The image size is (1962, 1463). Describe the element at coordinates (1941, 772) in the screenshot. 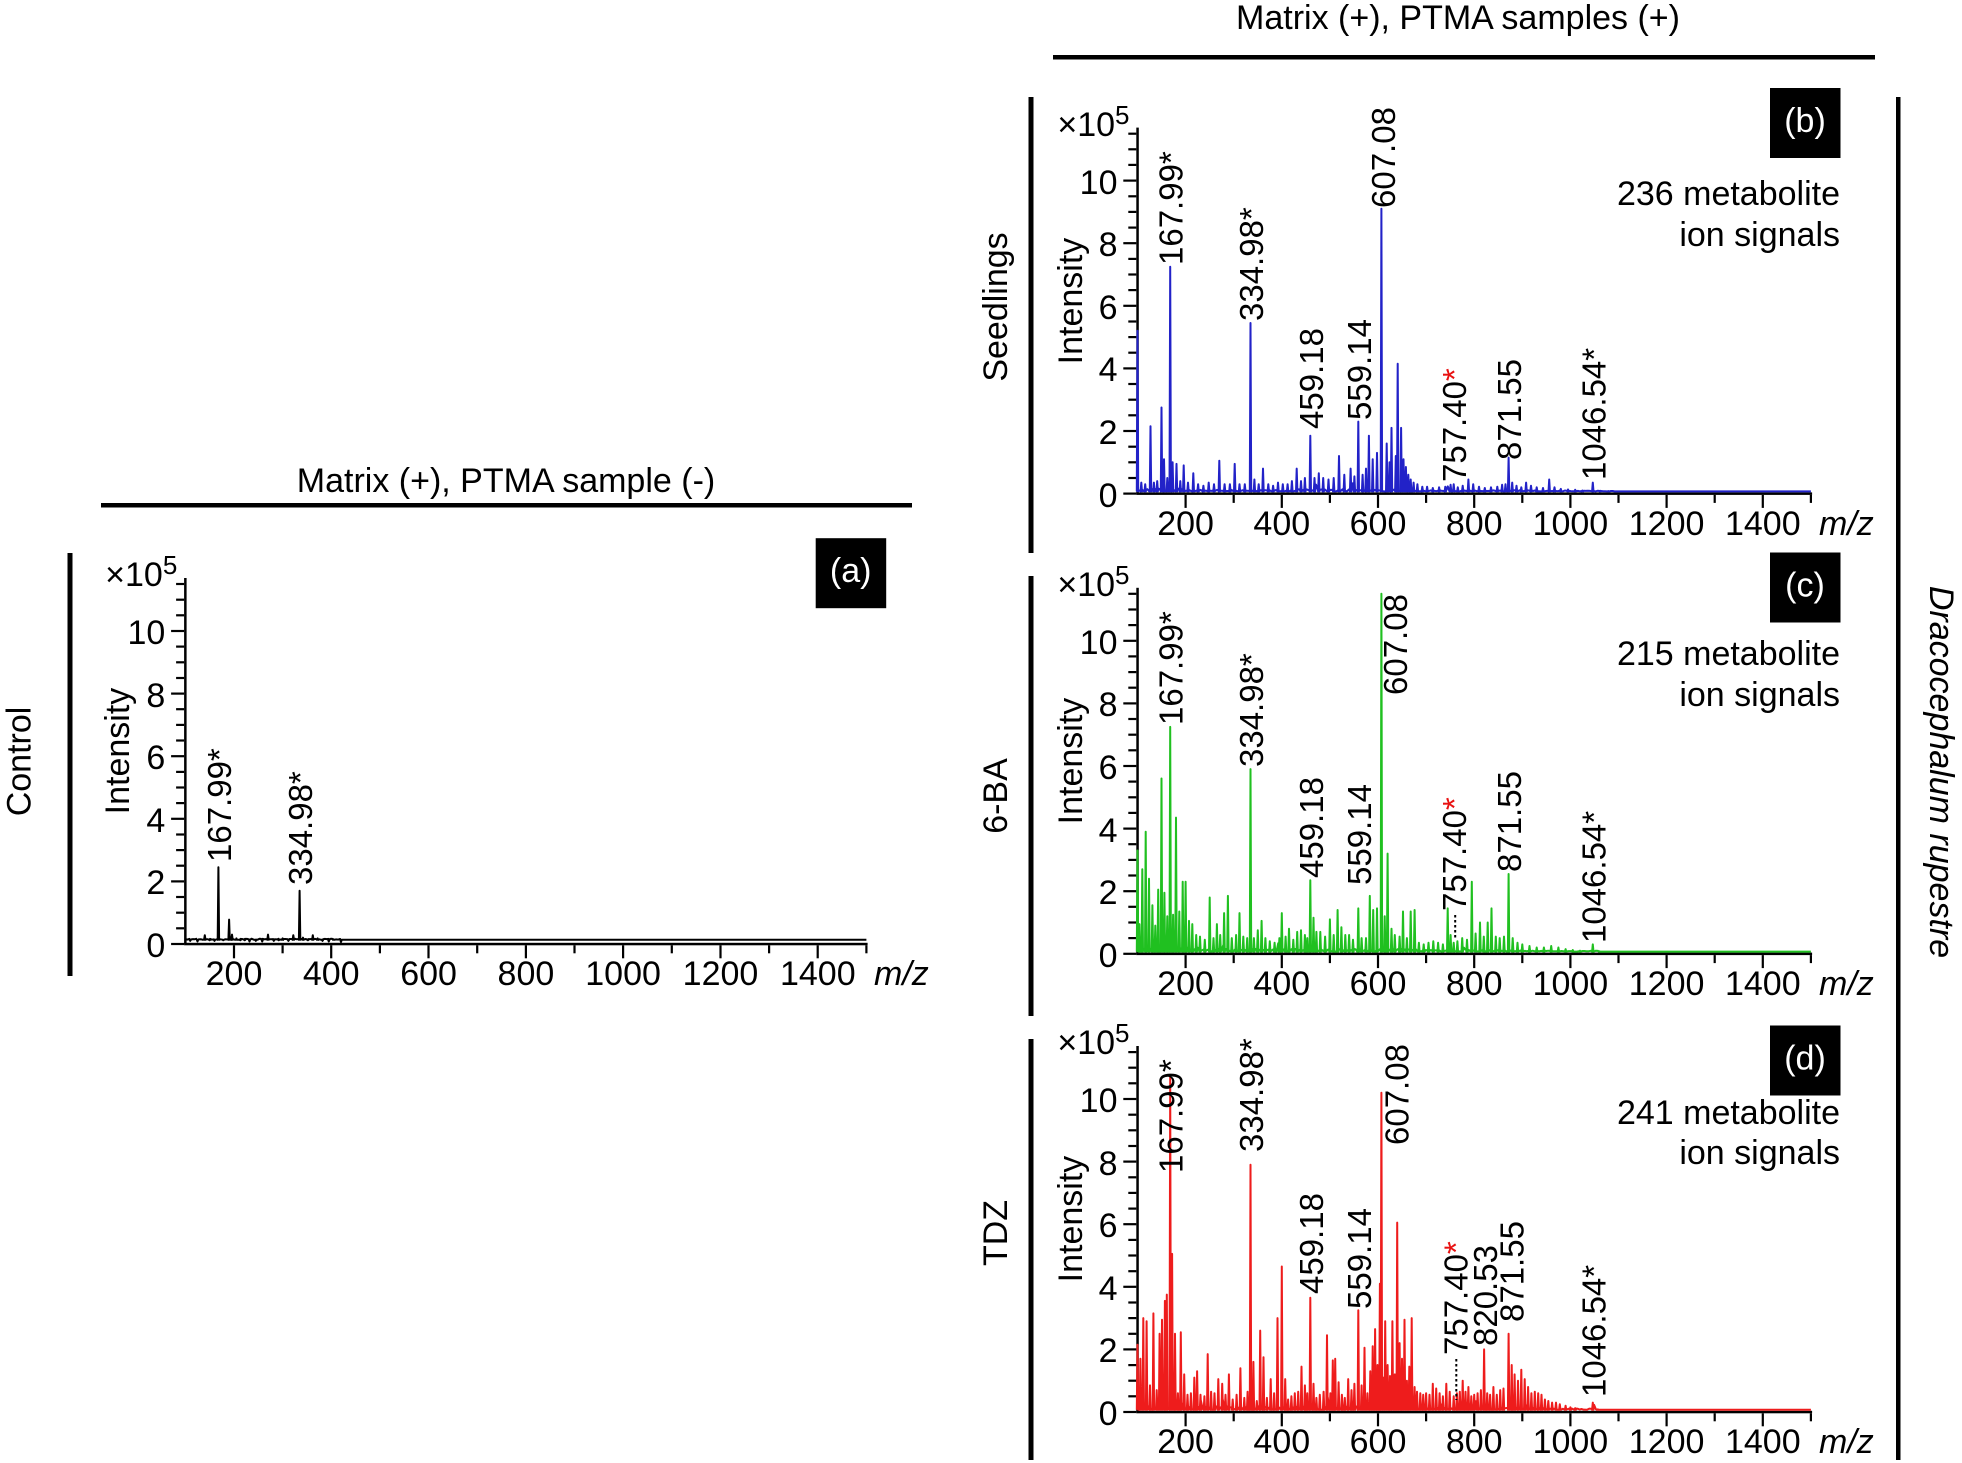

I see `svg-text: Dracocephalum rupestre` at that location.